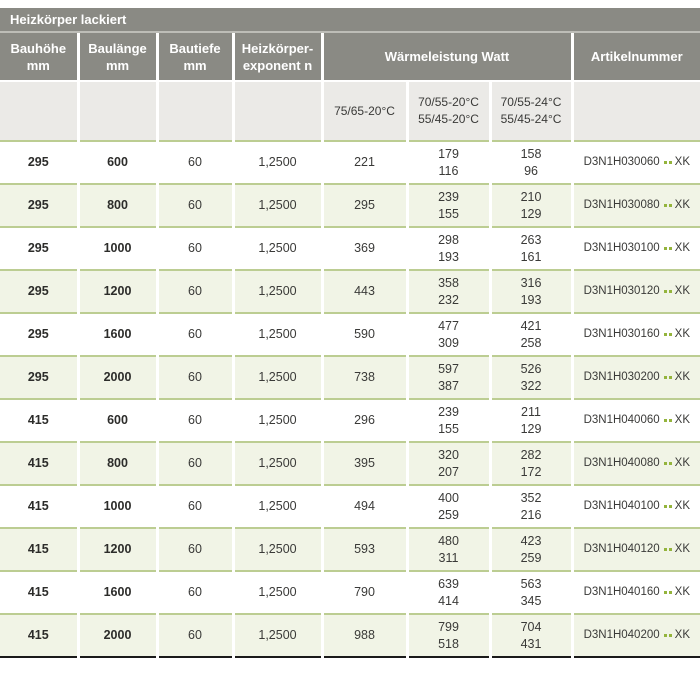  Describe the element at coordinates (621, 463) in the screenshot. I see `artikel-code: D3N1H040080` at that location.